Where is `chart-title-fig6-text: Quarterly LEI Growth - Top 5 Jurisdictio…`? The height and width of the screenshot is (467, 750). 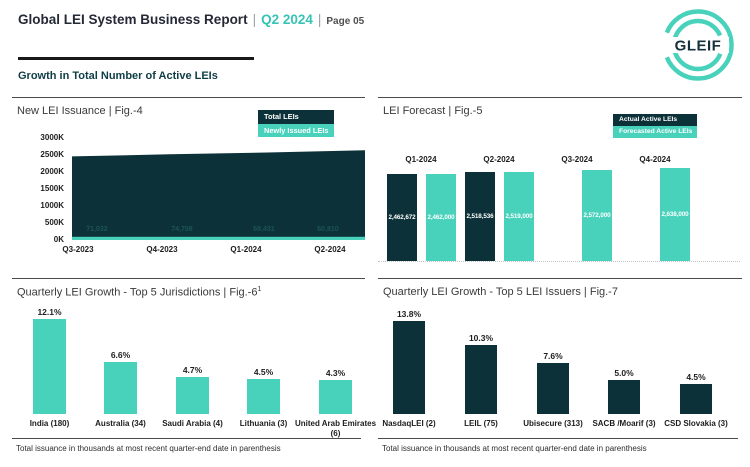
chart-title-fig6-text: Quarterly LEI Growth - Top 5 Jurisdictio… is located at coordinates (137, 292).